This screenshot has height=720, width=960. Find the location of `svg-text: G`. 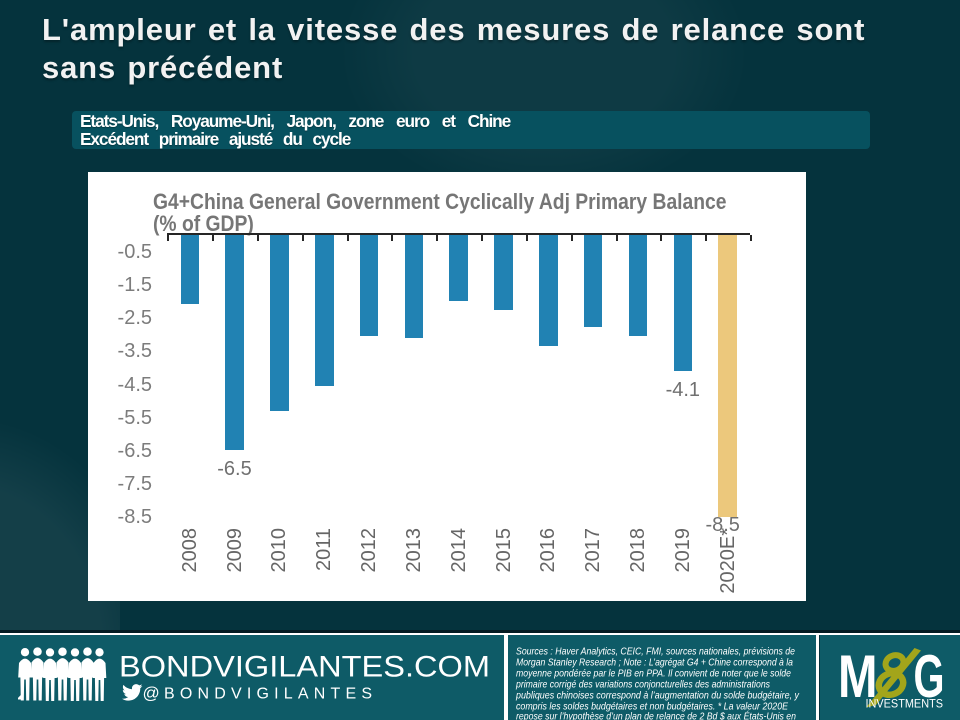

svg-text: G is located at coordinates (928, 676).